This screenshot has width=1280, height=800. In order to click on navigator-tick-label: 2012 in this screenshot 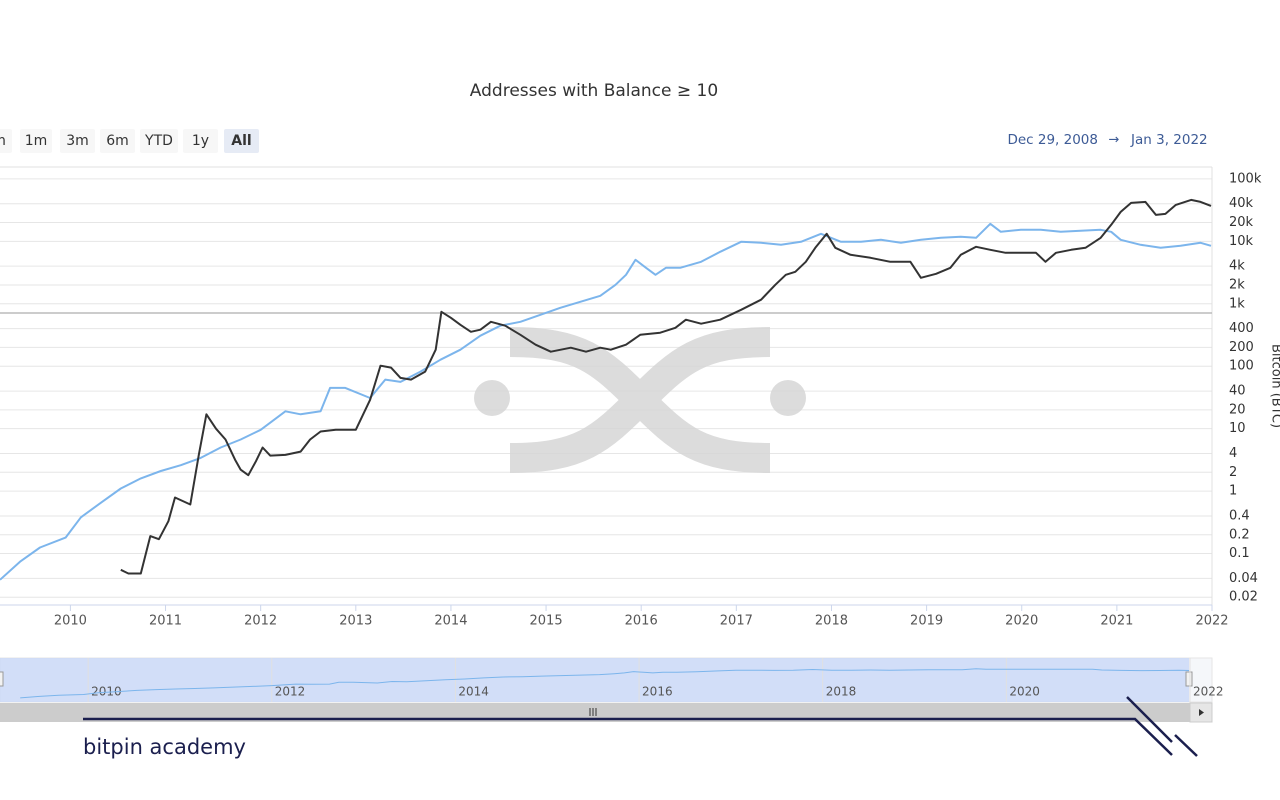, I will do `click(290, 692)`.